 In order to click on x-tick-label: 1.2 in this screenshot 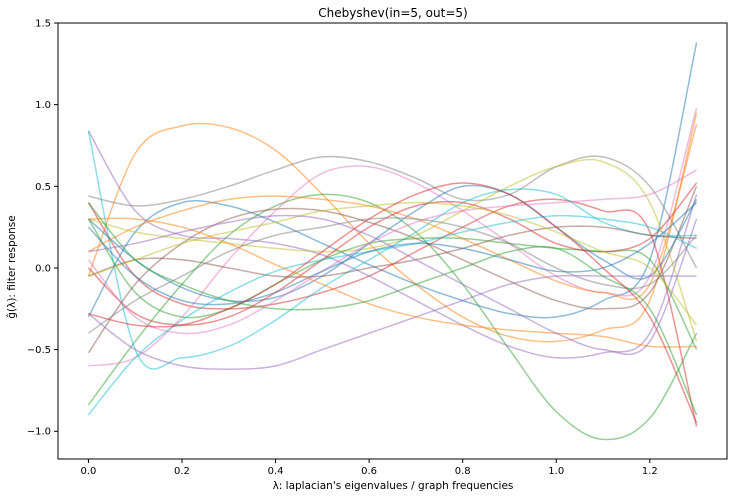, I will do `click(650, 471)`.